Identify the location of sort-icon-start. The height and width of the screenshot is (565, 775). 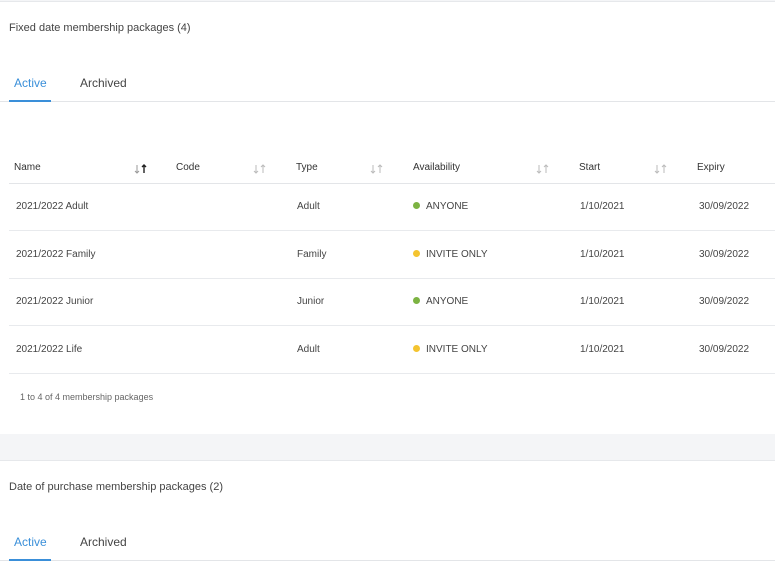
(661, 169).